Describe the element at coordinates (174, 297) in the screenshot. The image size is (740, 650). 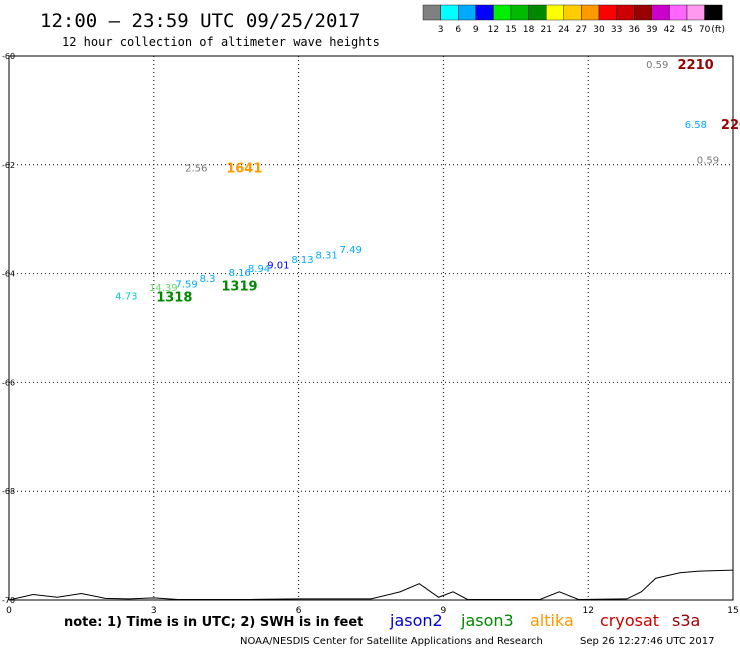
I see `time-label: 1318` at that location.